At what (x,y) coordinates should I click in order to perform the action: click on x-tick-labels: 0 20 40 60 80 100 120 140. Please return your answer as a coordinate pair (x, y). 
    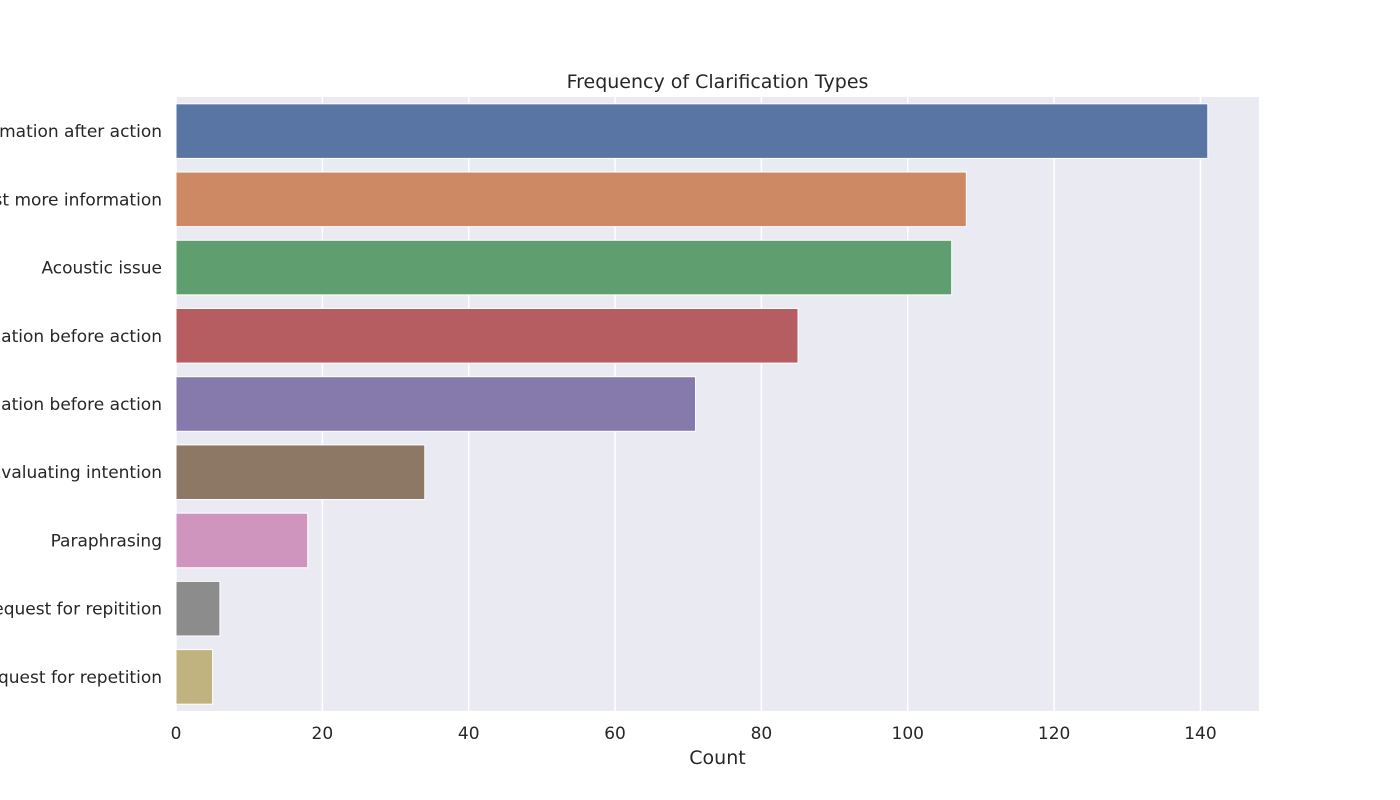
    Looking at the image, I should click on (694, 734).